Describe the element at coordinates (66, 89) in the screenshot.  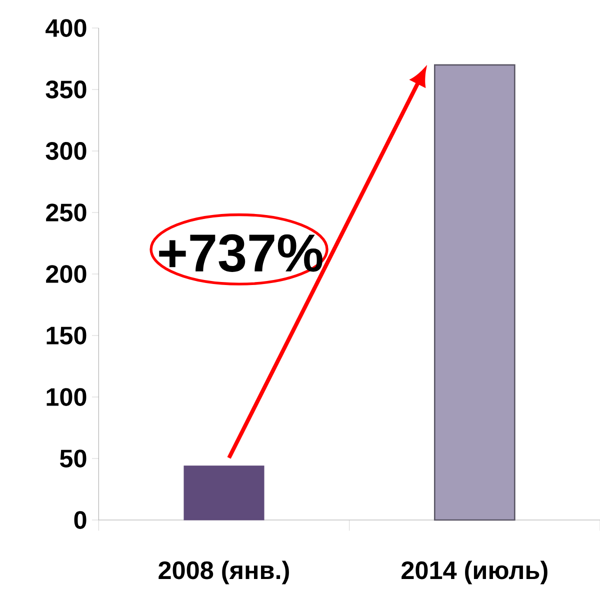
I see `y-tick-label: 350` at that location.